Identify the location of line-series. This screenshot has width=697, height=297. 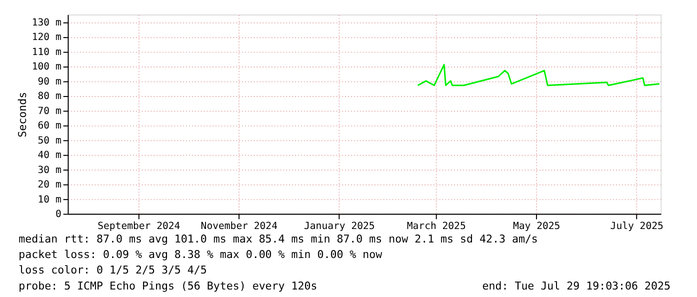
(538, 75).